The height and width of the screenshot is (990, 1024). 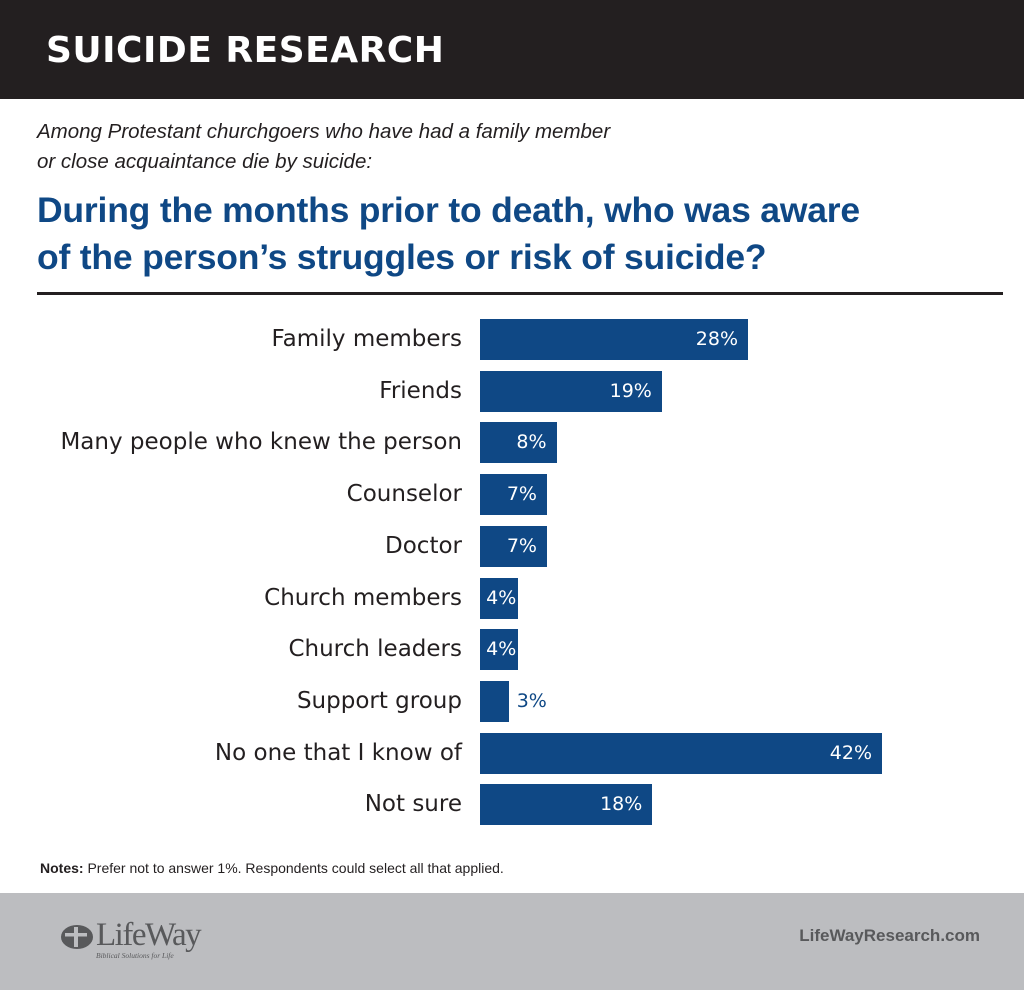 I want to click on chart-row: Not sure 18%, so click(x=512, y=804).